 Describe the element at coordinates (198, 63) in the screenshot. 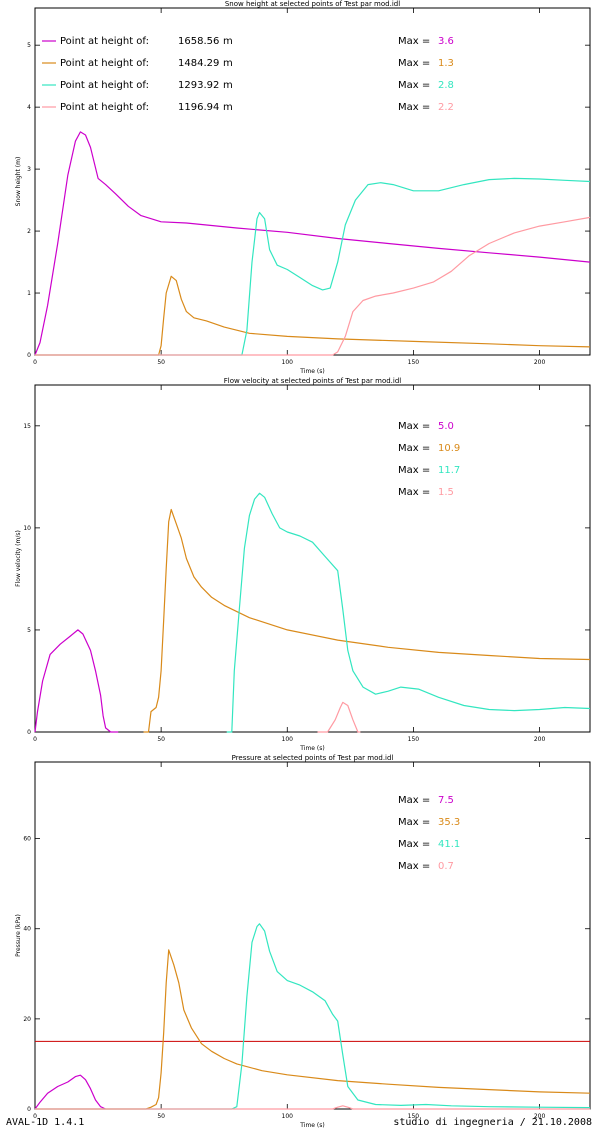

I see `legend-height: 1484.29` at that location.